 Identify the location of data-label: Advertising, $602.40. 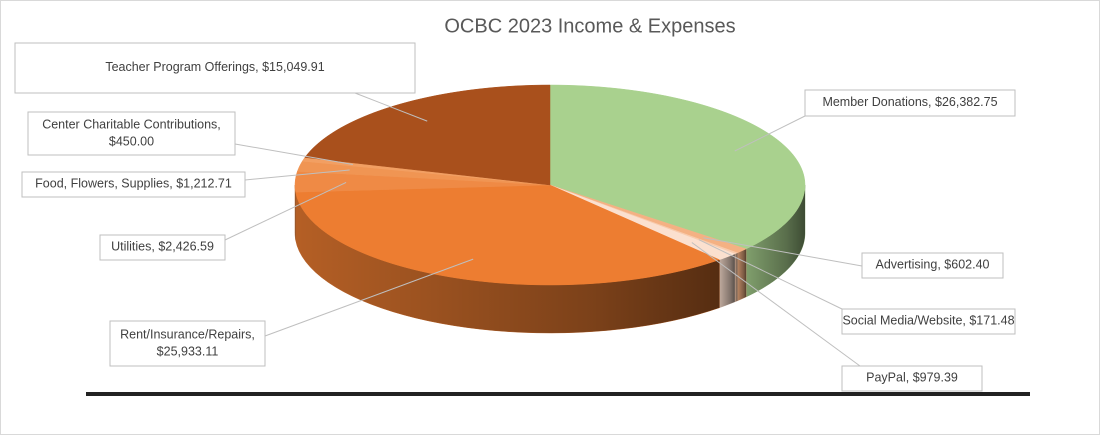
(933, 265).